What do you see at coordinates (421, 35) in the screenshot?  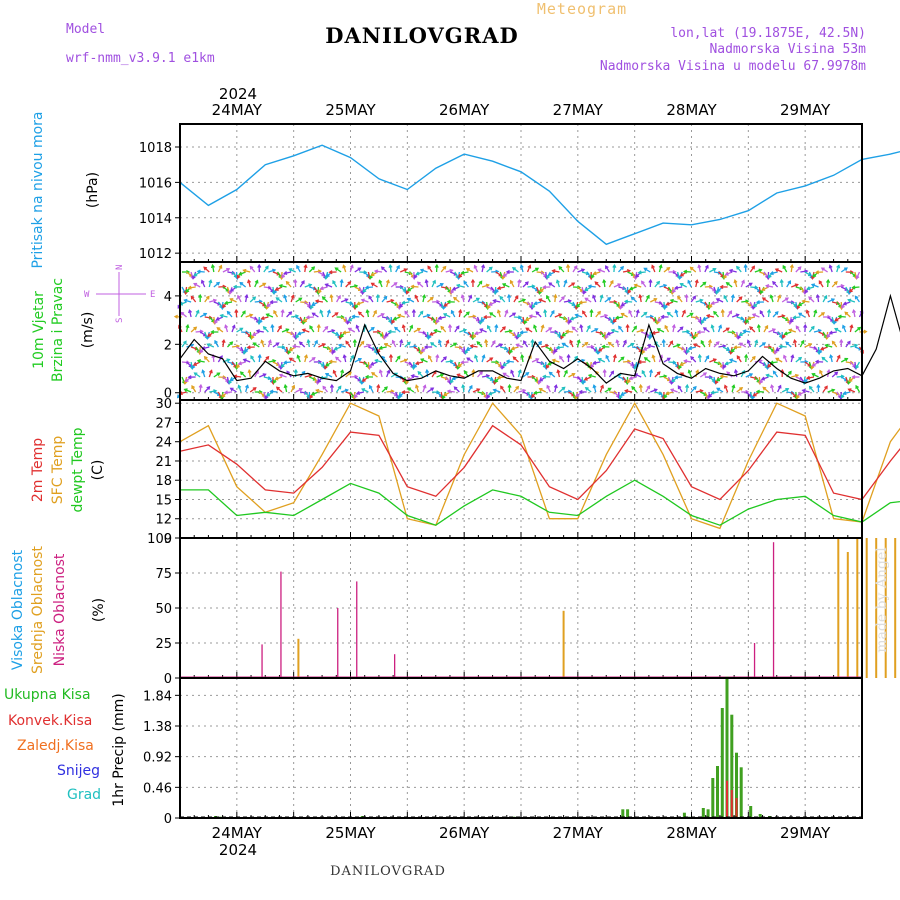 I see `station-title: DANILOVGRAD` at bounding box center [421, 35].